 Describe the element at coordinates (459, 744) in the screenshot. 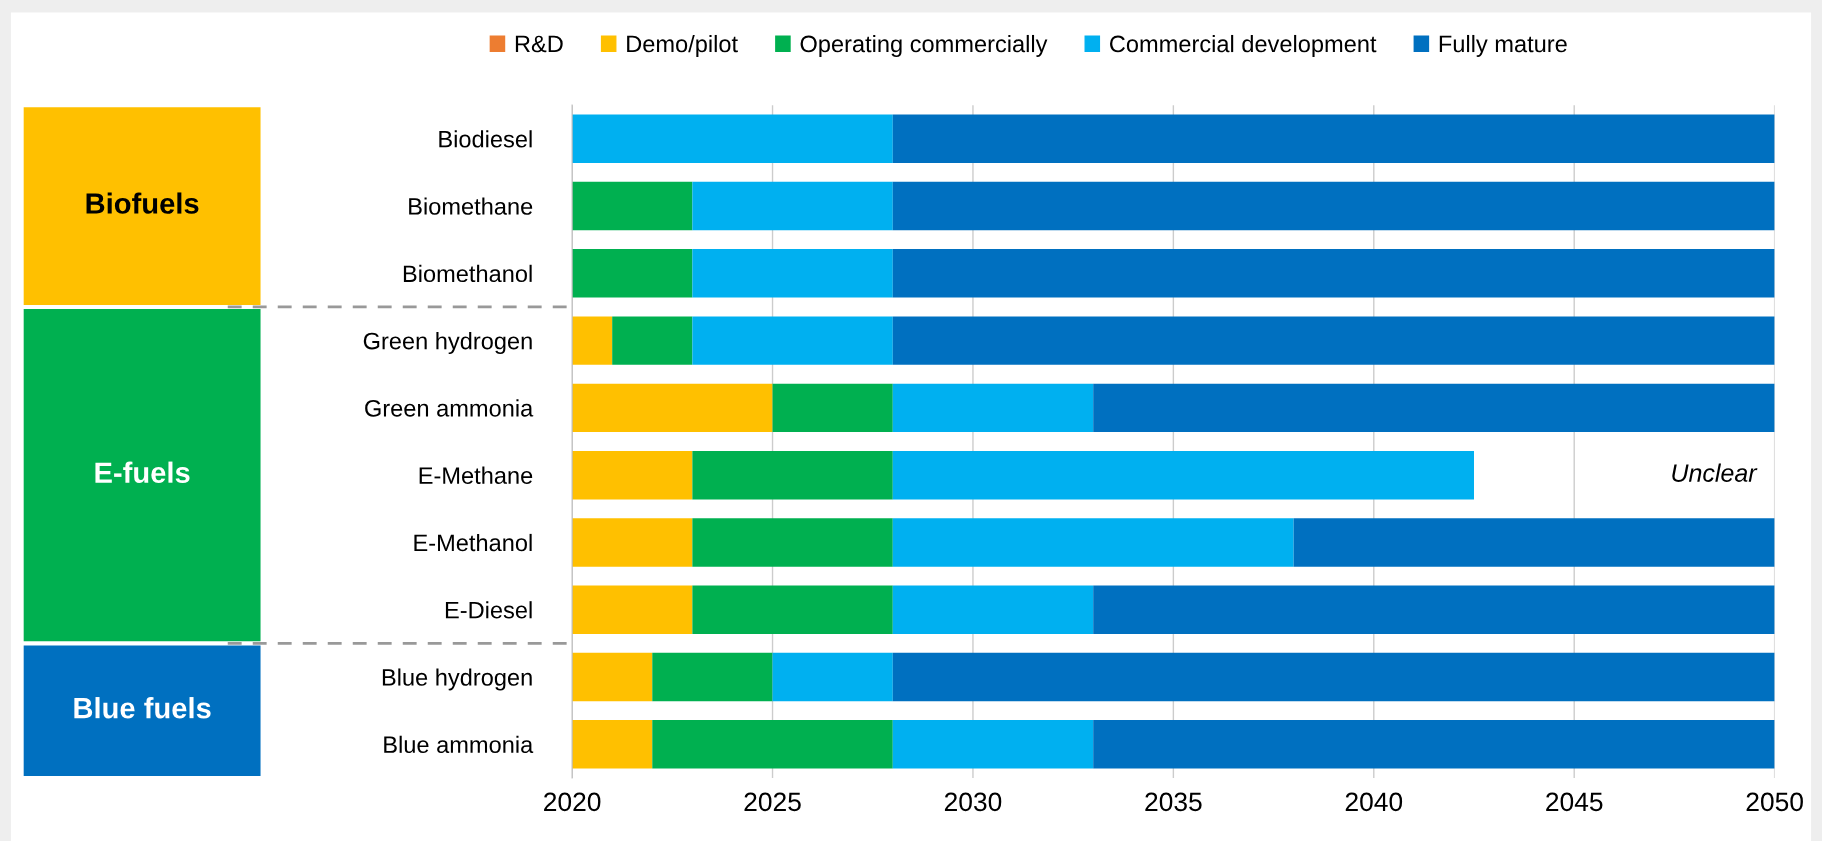

I see `y-tick-label: Blue ammonia` at that location.